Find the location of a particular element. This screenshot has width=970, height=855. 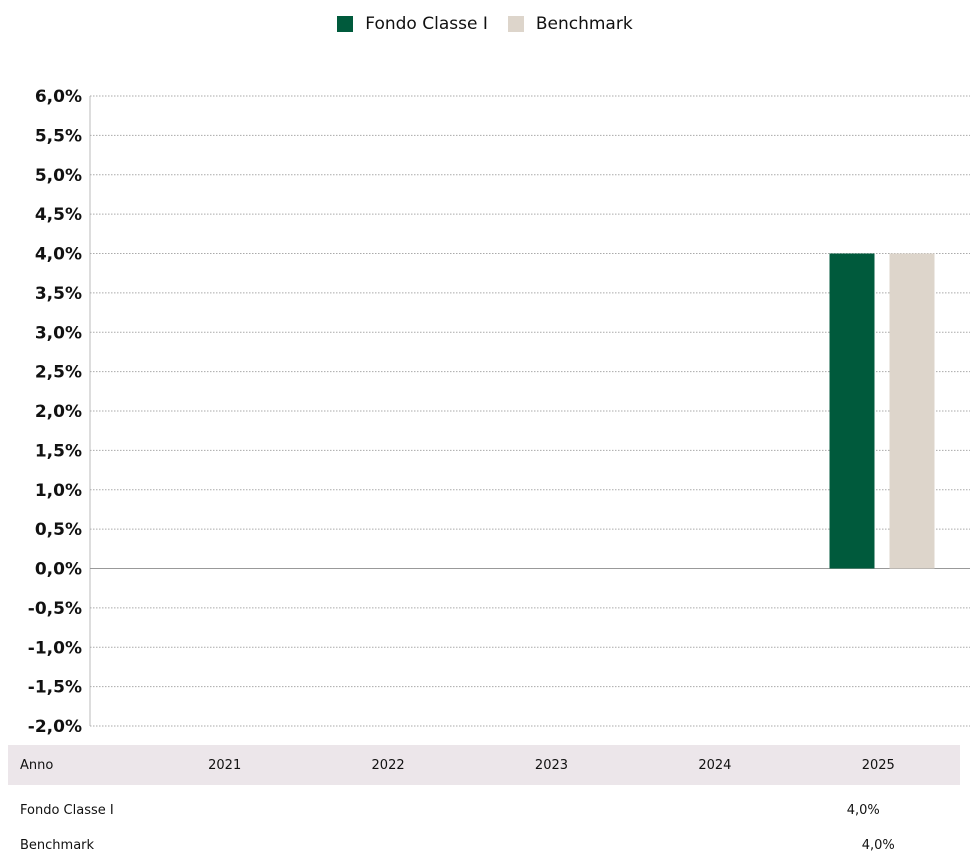

legend-swatch-fondo is located at coordinates (345, 24).